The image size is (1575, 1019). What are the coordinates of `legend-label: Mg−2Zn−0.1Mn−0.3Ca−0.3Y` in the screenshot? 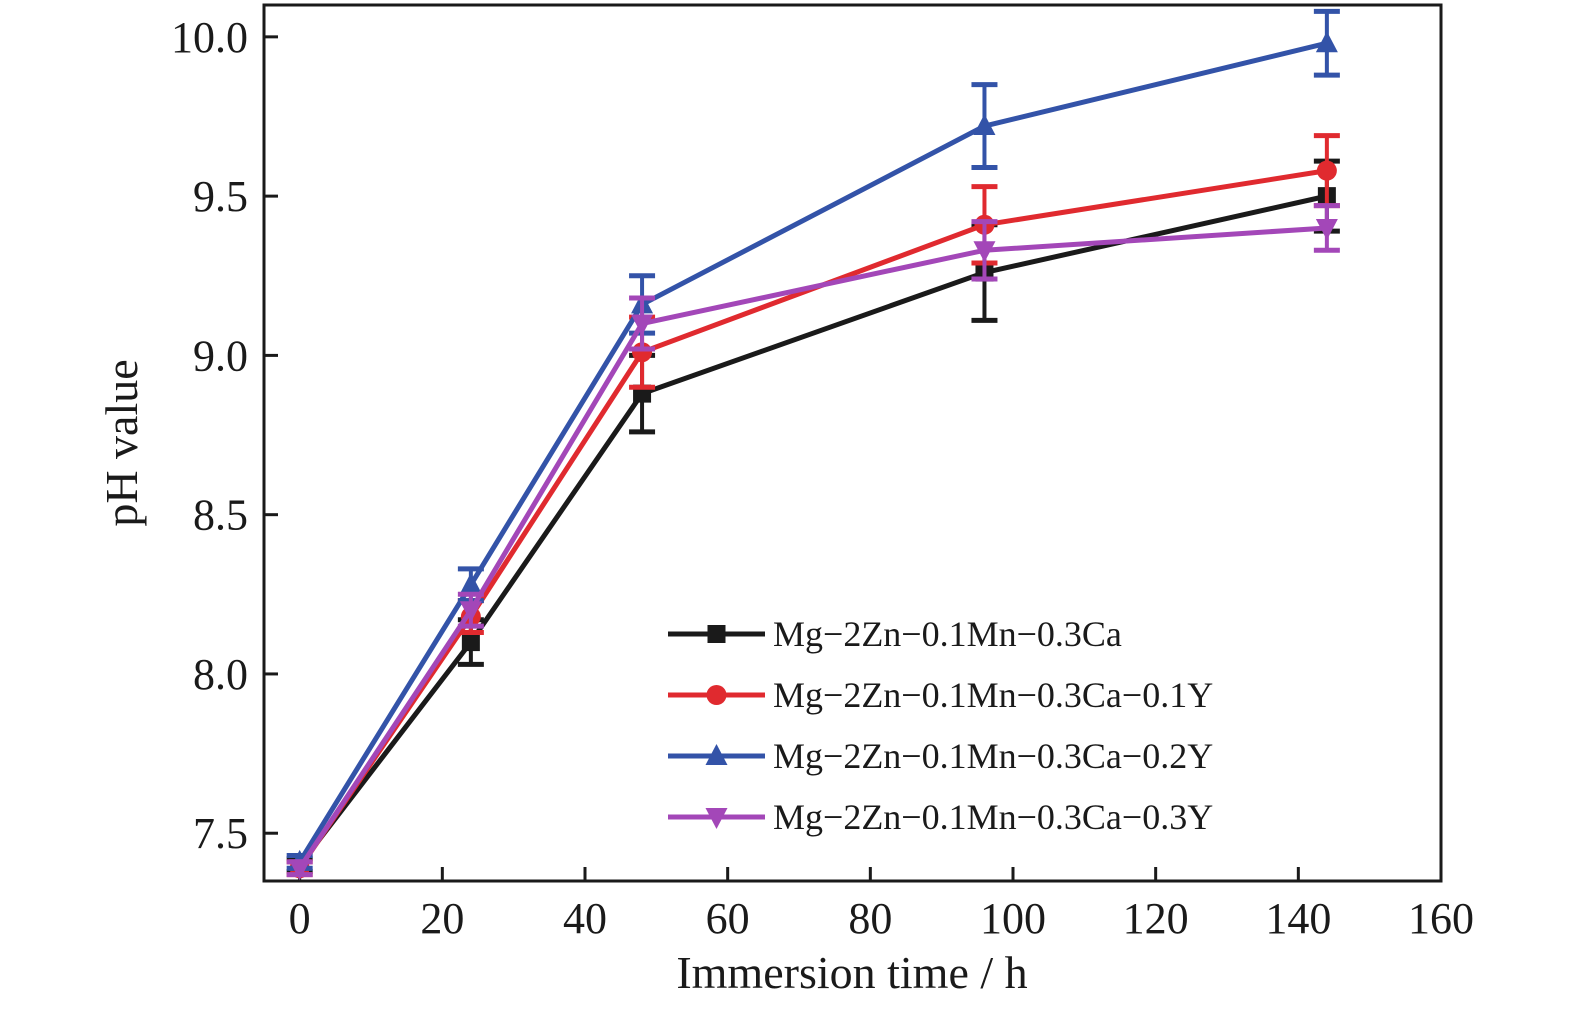 It's located at (993, 817).